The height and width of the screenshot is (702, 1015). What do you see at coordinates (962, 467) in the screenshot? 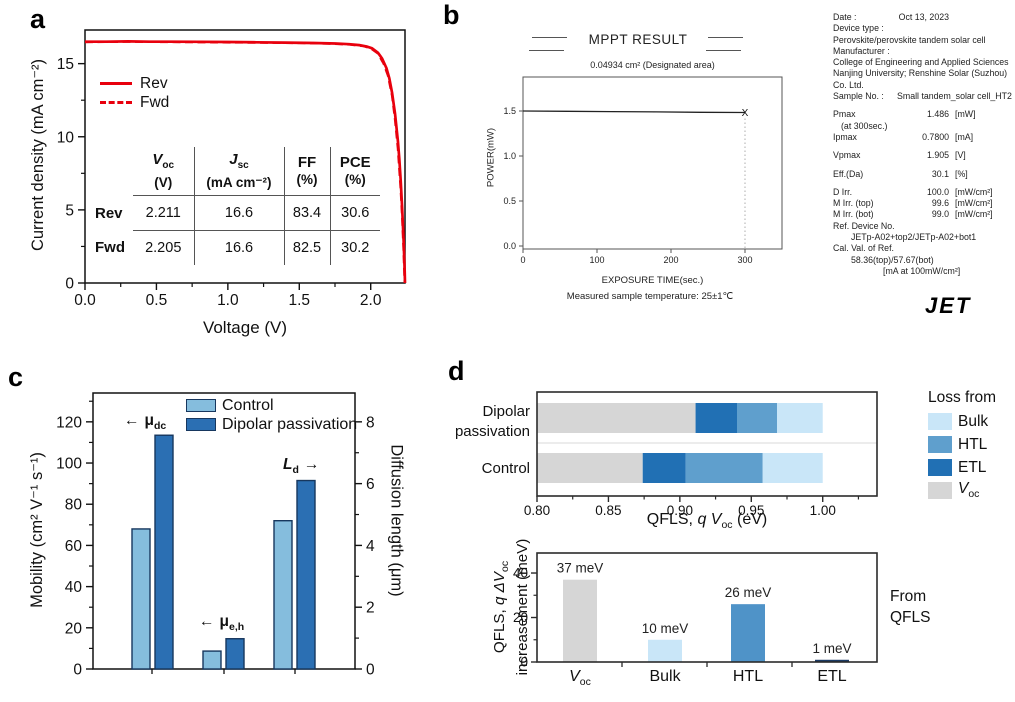
I see `legend-item-etl: ETL` at bounding box center [962, 467].